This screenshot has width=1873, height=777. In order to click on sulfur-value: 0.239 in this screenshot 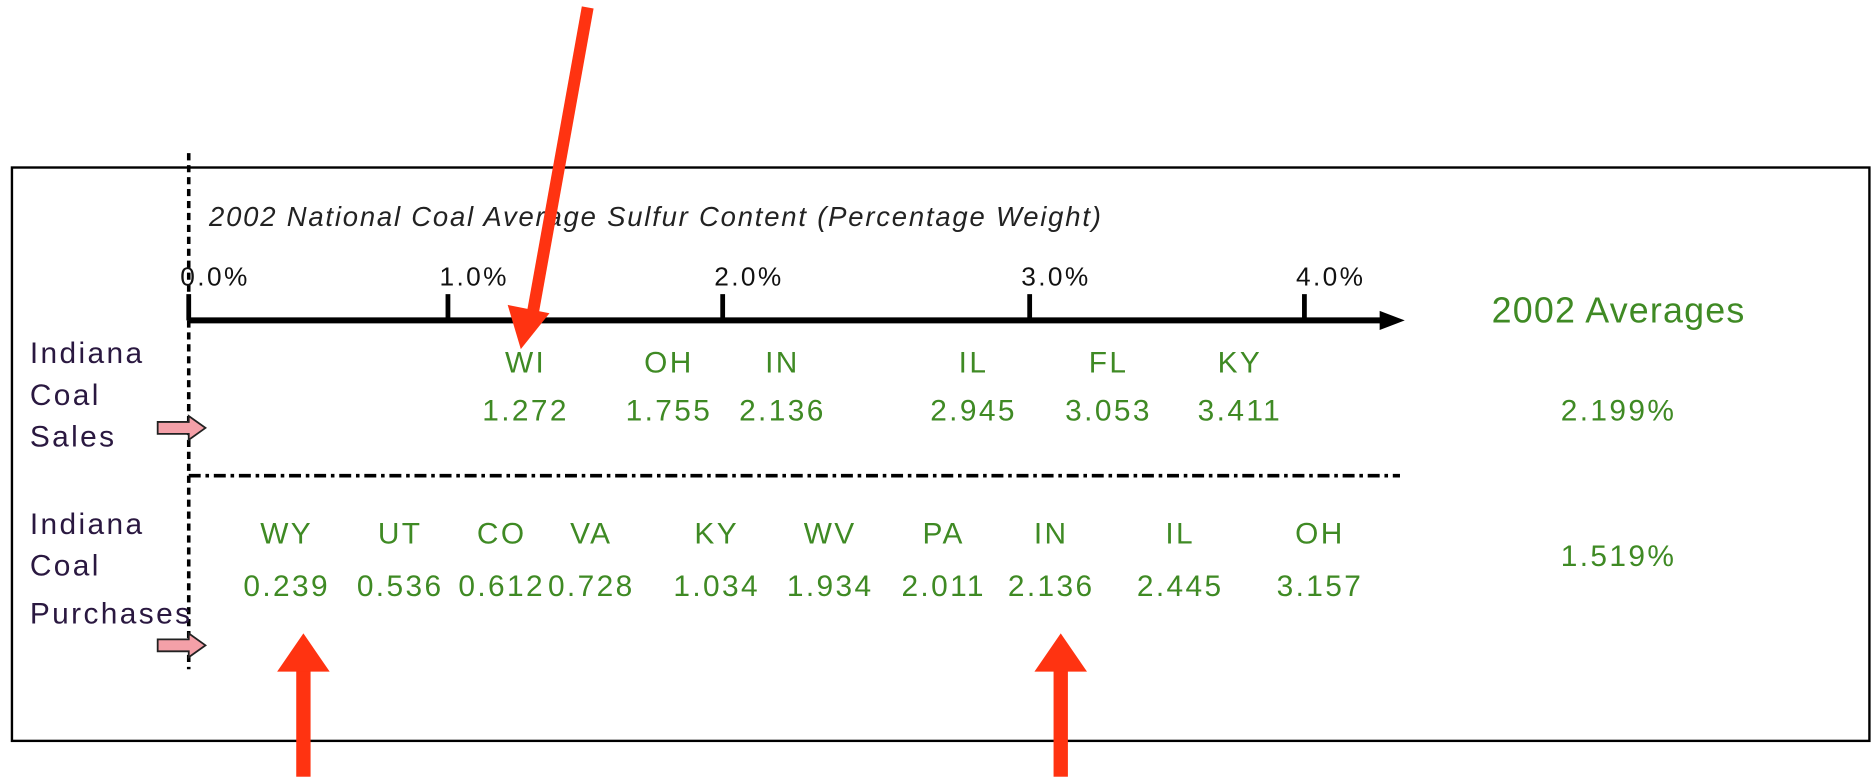, I will do `click(286, 586)`.